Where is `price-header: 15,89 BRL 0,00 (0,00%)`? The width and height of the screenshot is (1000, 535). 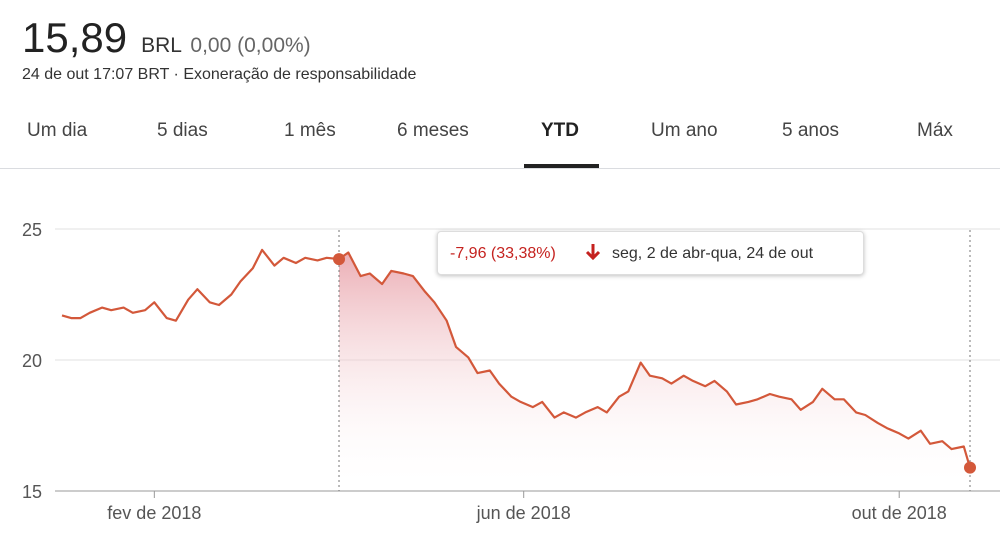 price-header: 15,89 BRL 0,00 (0,00%) is located at coordinates (166, 38).